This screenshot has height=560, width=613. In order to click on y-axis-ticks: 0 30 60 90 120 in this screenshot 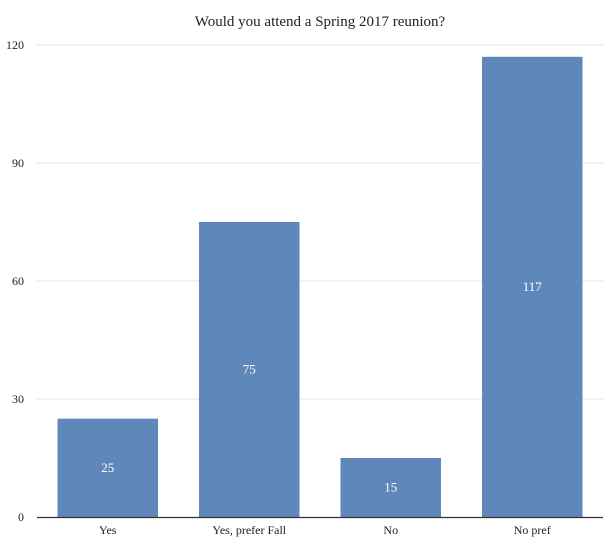, I will do `click(15, 281)`.